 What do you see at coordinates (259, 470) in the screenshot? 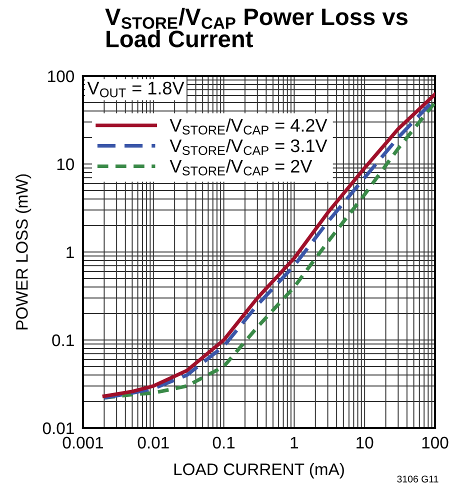
I see `x-axis-title: LOAD CURRENT (mA)` at bounding box center [259, 470].